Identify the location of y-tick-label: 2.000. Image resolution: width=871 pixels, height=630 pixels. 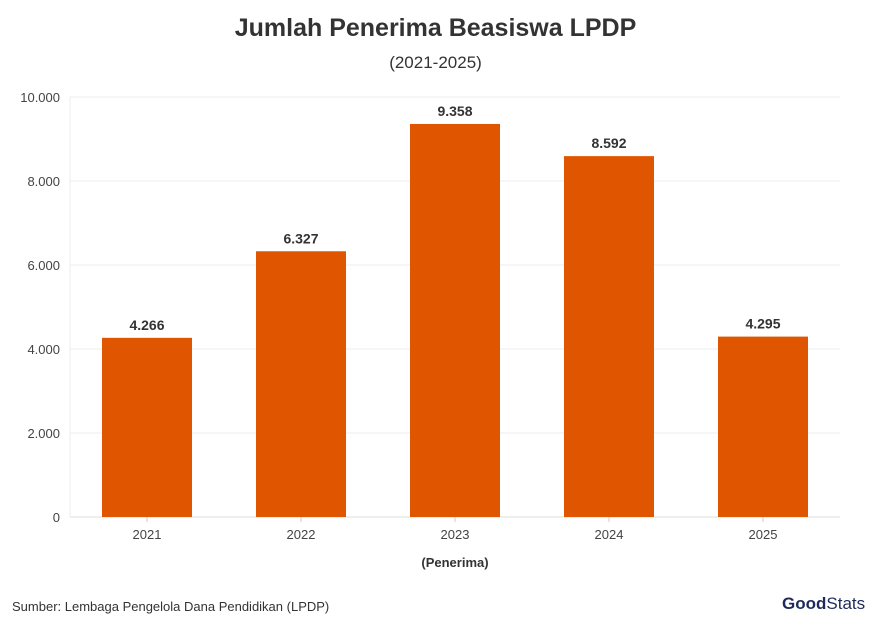
(43, 433).